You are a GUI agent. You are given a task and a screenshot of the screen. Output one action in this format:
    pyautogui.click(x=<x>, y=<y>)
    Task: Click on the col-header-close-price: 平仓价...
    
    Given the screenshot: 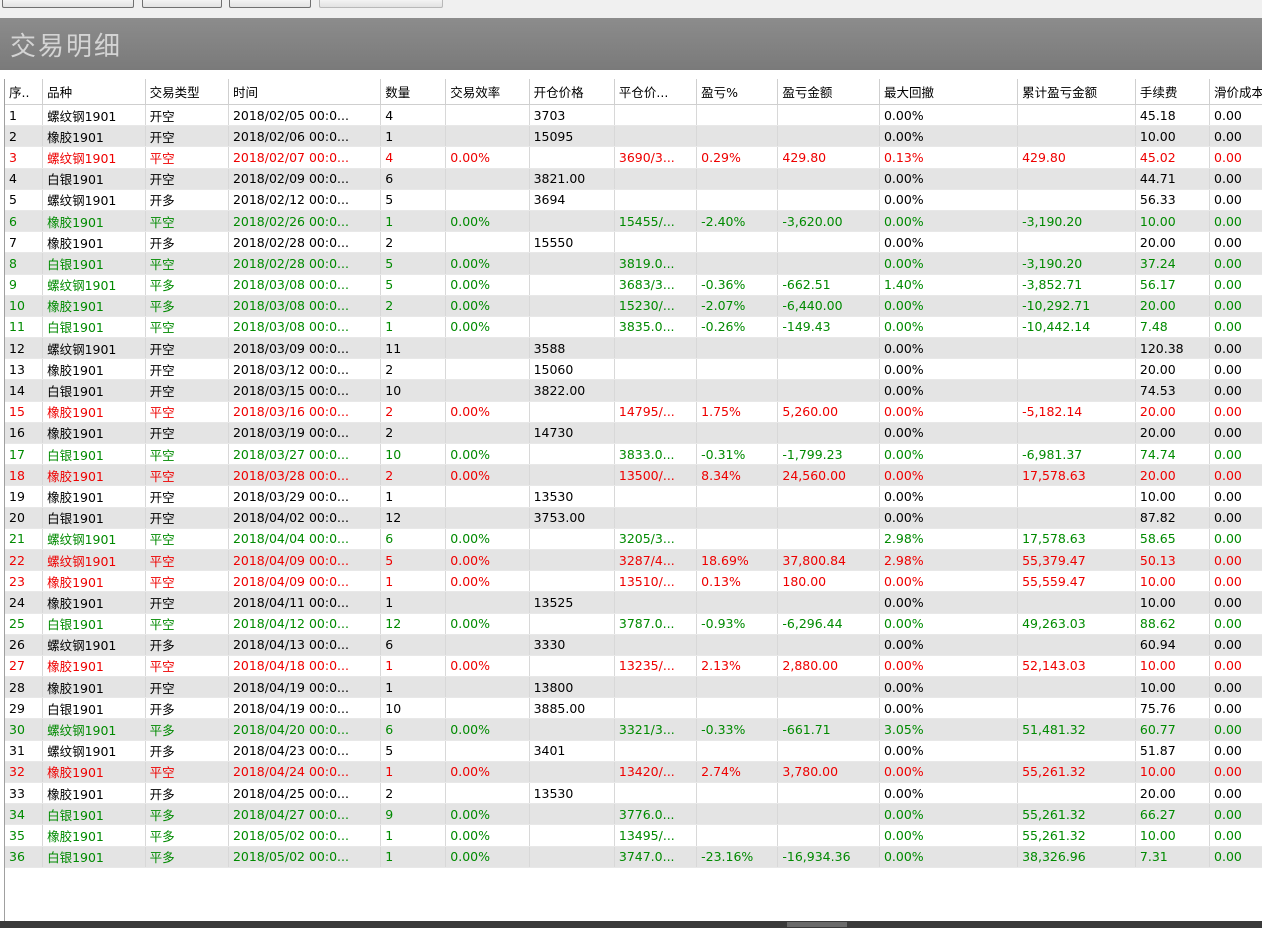 What is the action you would take?
    pyautogui.click(x=656, y=92)
    